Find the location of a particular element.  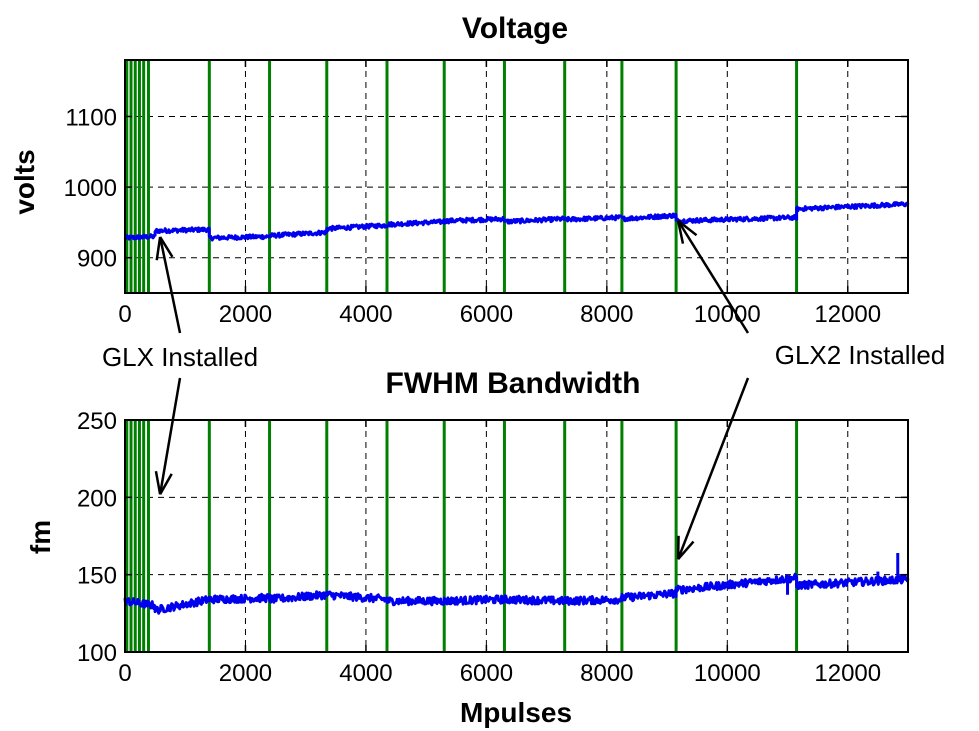

y-axis-label: volts is located at coordinates (24, 181).